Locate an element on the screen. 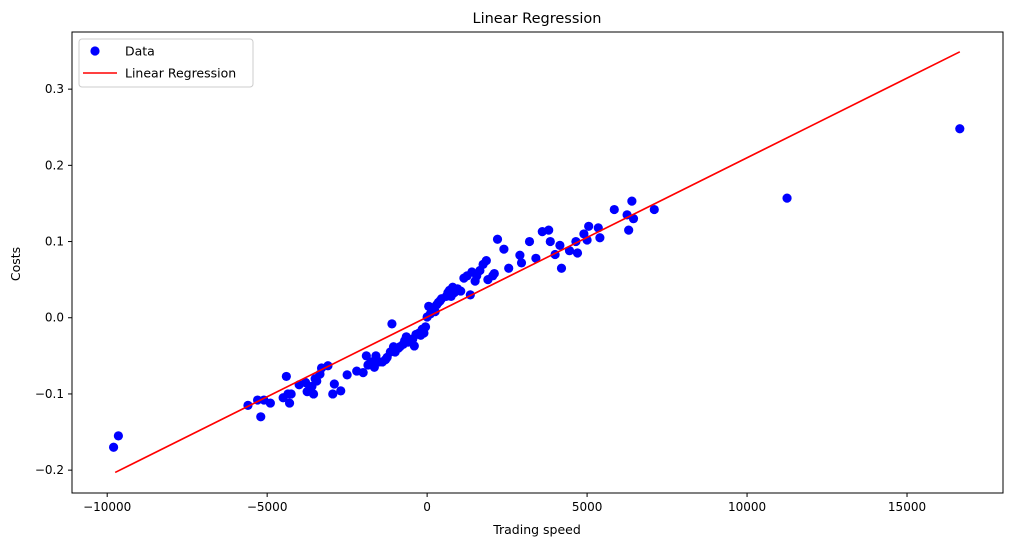 The width and height of the screenshot is (1012, 547). y-tick-label: 0.0 is located at coordinates (54, 318).